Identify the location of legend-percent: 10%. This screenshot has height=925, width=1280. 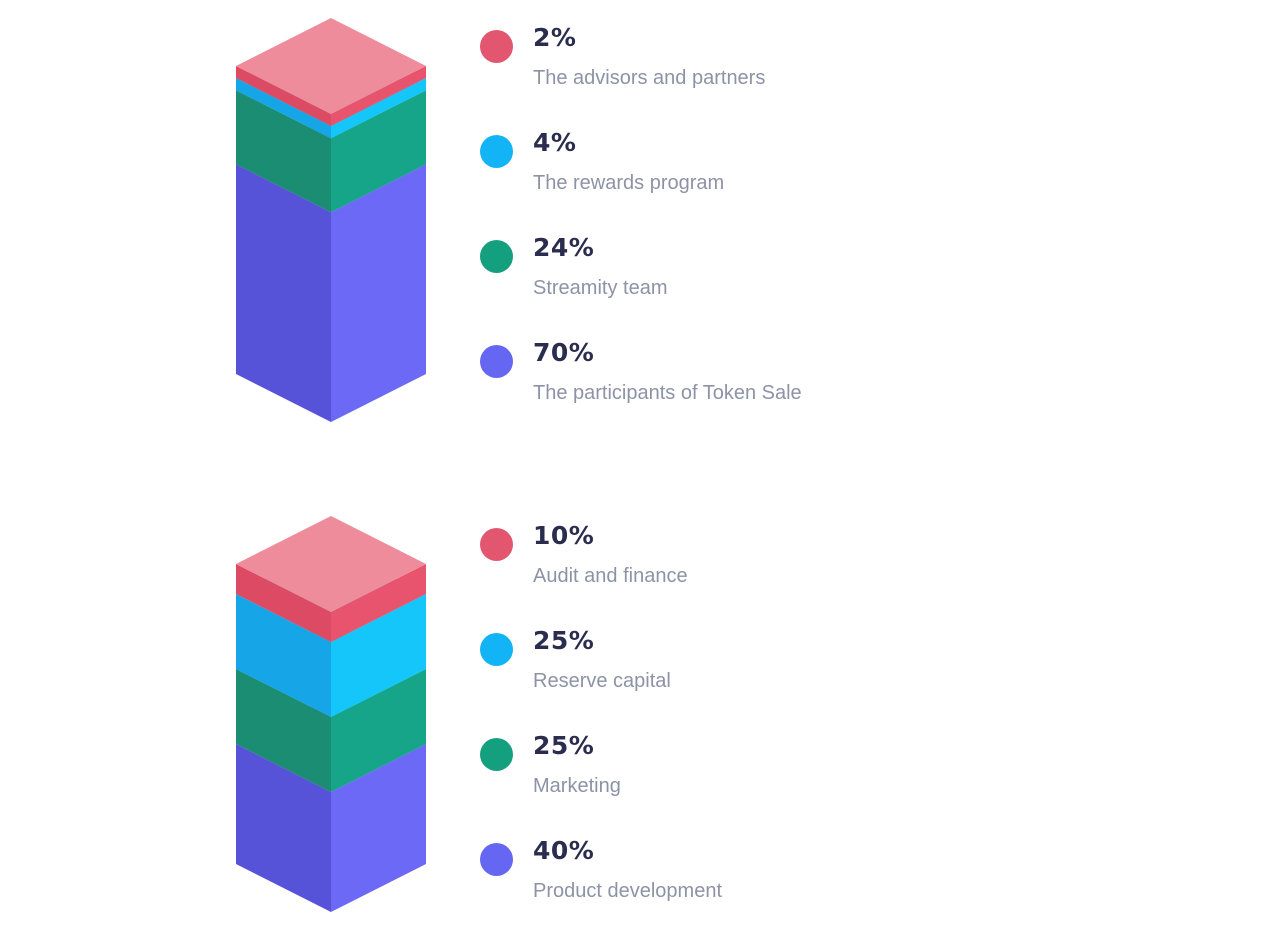
(564, 535).